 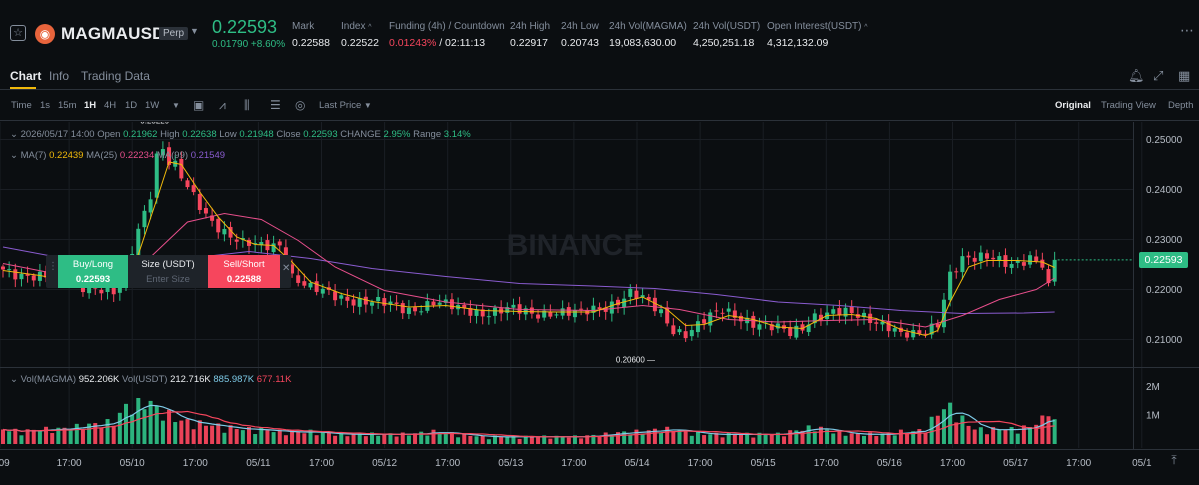 I want to click on volume-bars, so click(x=529, y=421).